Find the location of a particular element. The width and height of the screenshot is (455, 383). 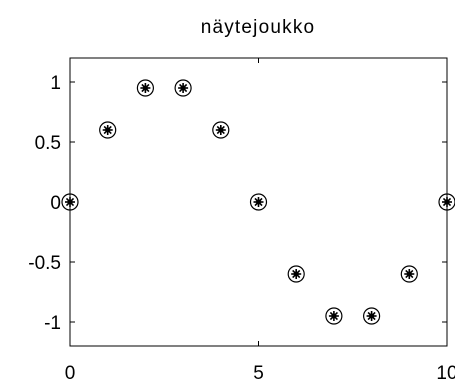

y-tick-label: 0 is located at coordinates (55, 203).